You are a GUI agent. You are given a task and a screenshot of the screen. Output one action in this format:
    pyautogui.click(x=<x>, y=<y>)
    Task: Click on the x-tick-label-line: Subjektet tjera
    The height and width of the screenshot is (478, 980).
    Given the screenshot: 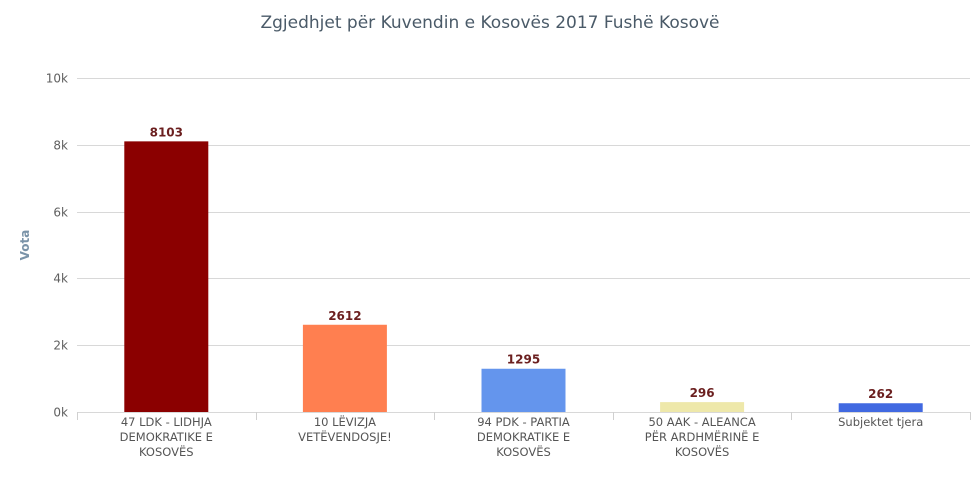 What is the action you would take?
    pyautogui.click(x=880, y=422)
    